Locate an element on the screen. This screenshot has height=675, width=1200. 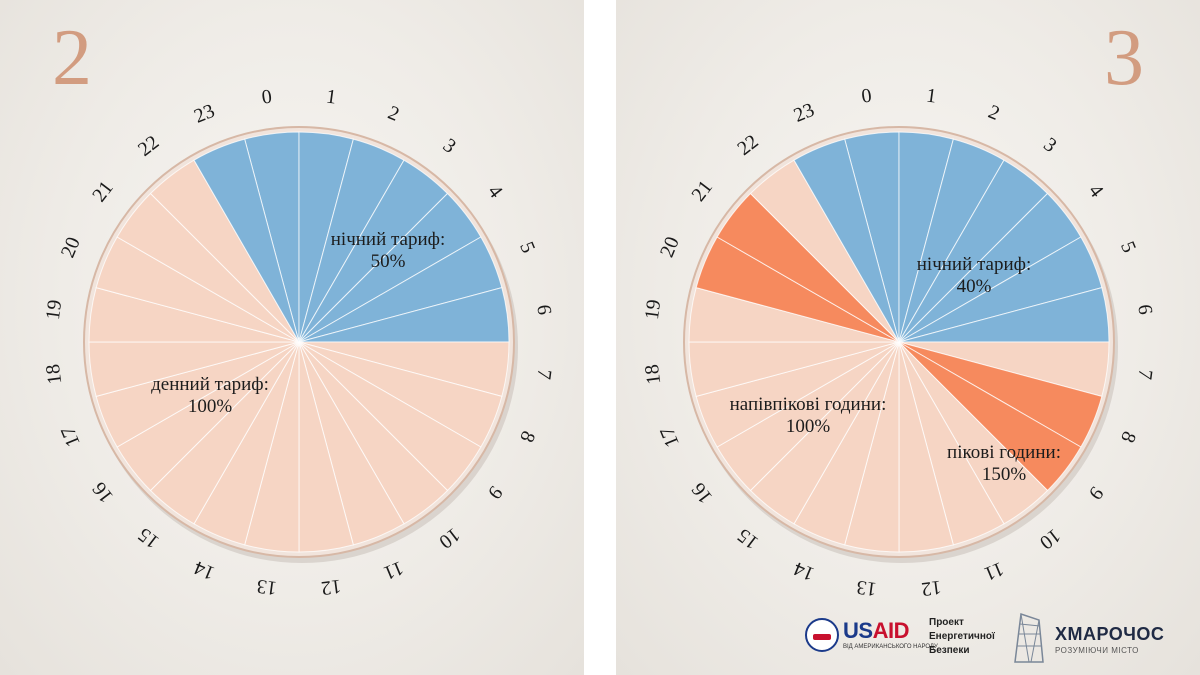
panel-number: 3 is located at coordinates (1124, 58).